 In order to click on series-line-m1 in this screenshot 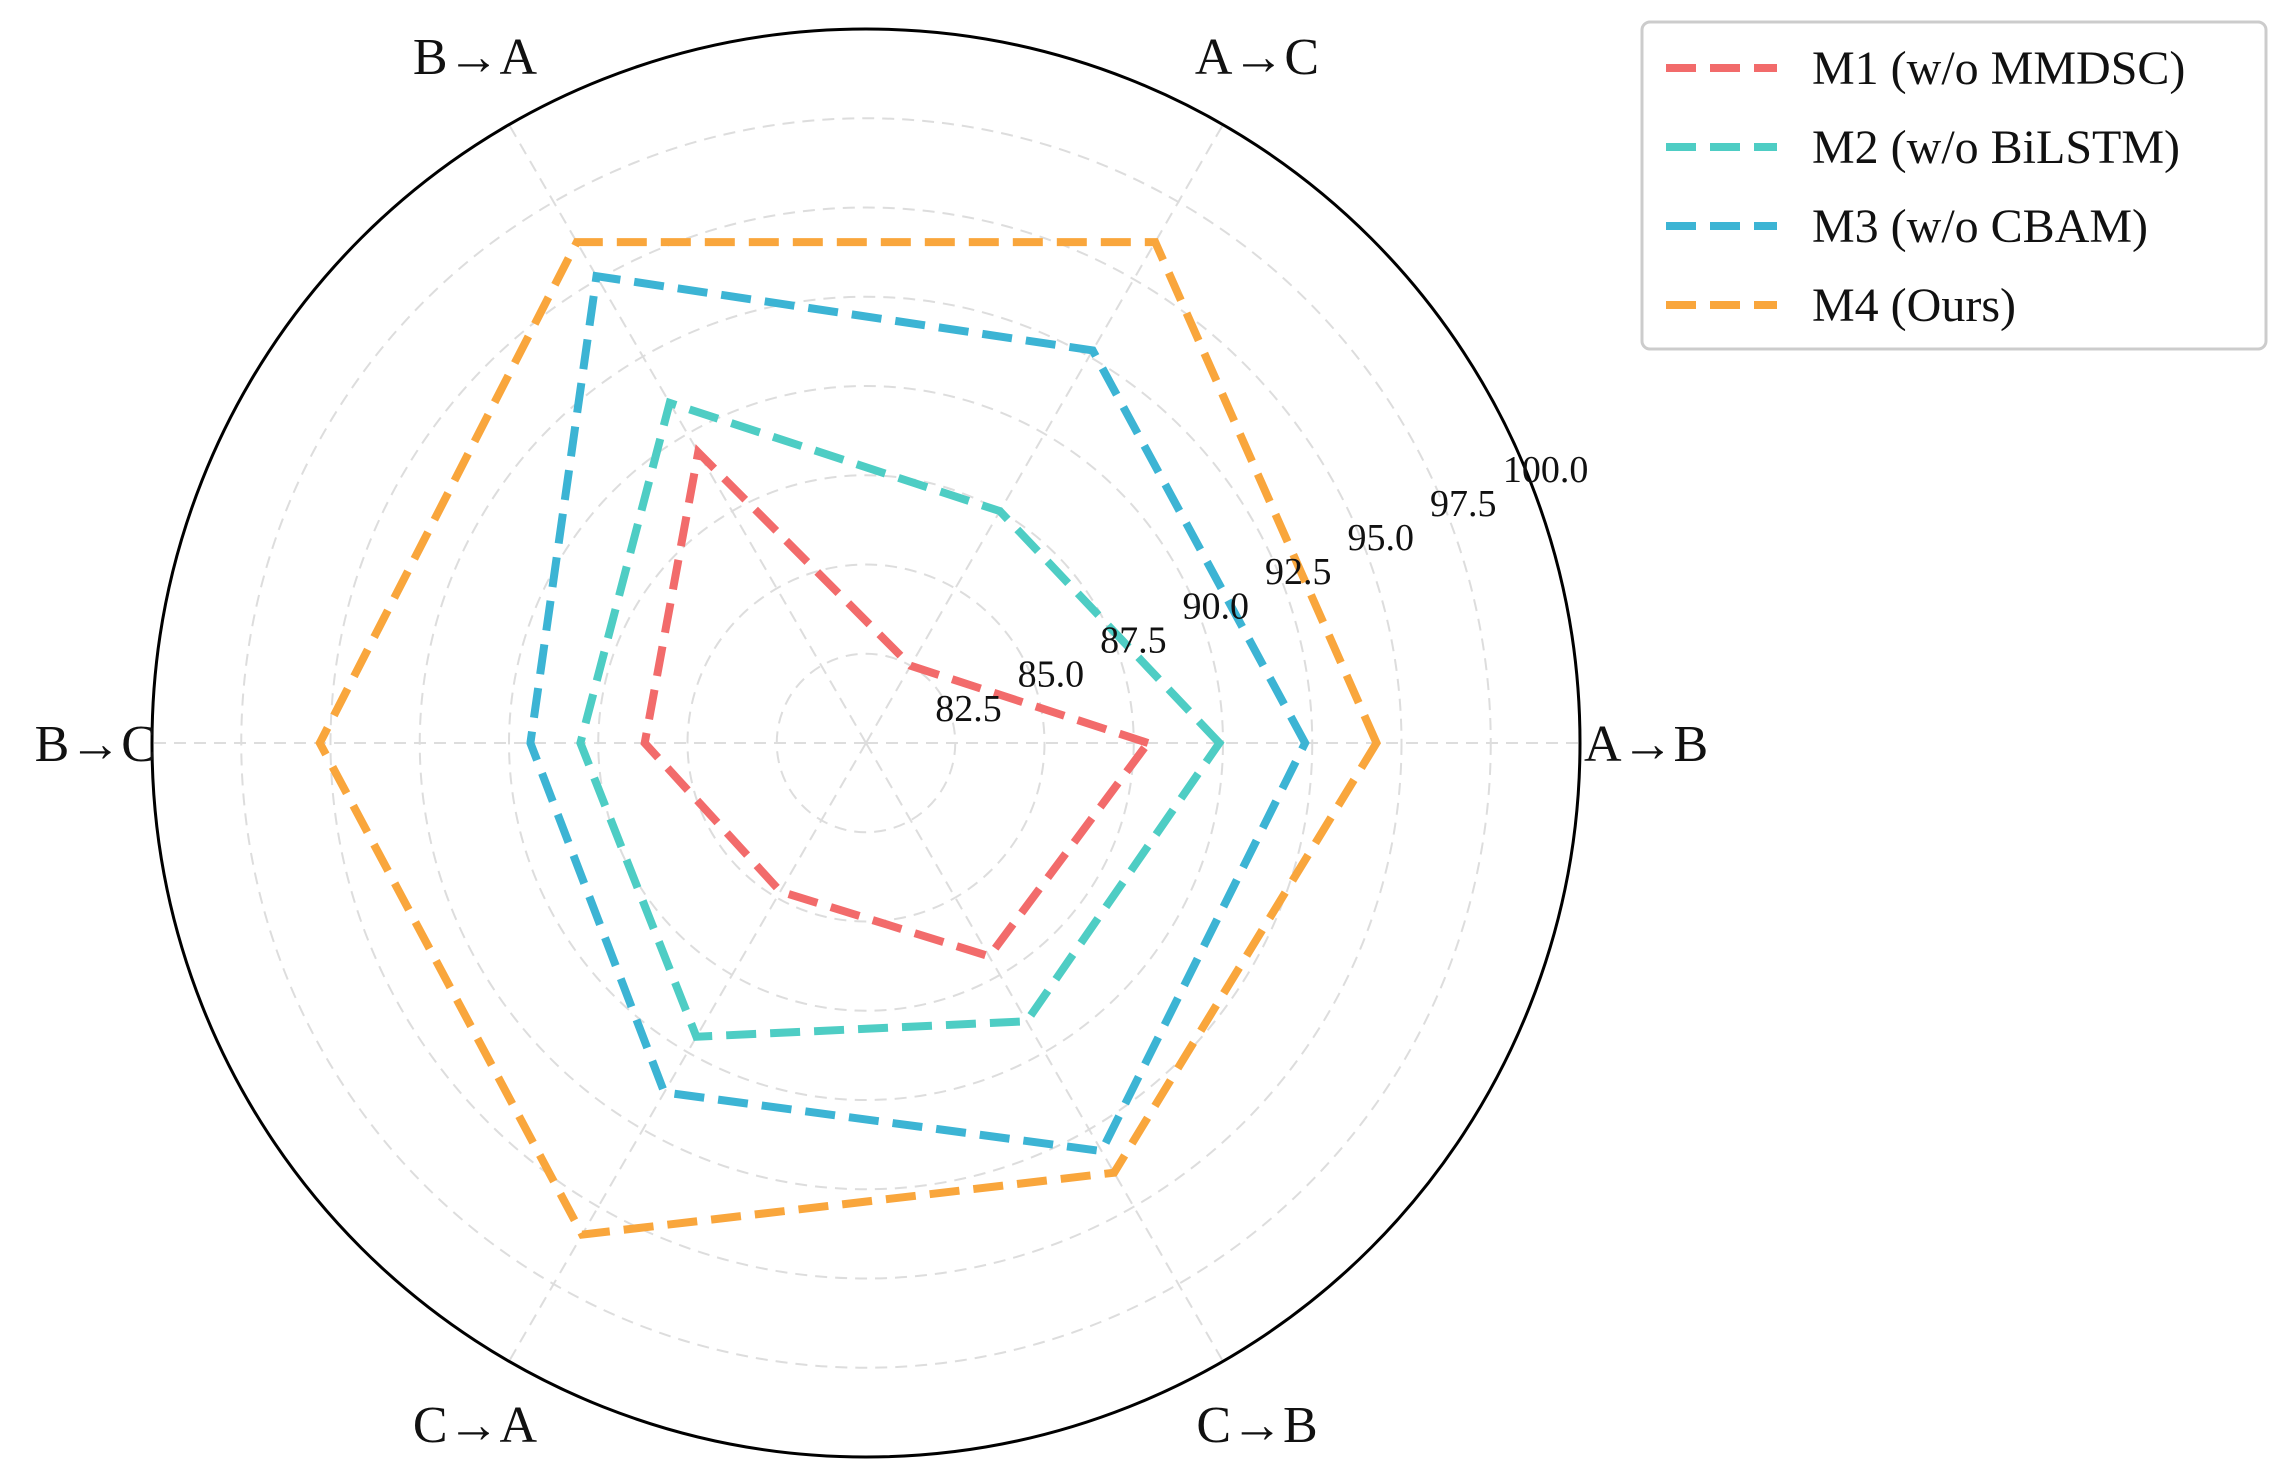, I will do `click(897, 702)`.